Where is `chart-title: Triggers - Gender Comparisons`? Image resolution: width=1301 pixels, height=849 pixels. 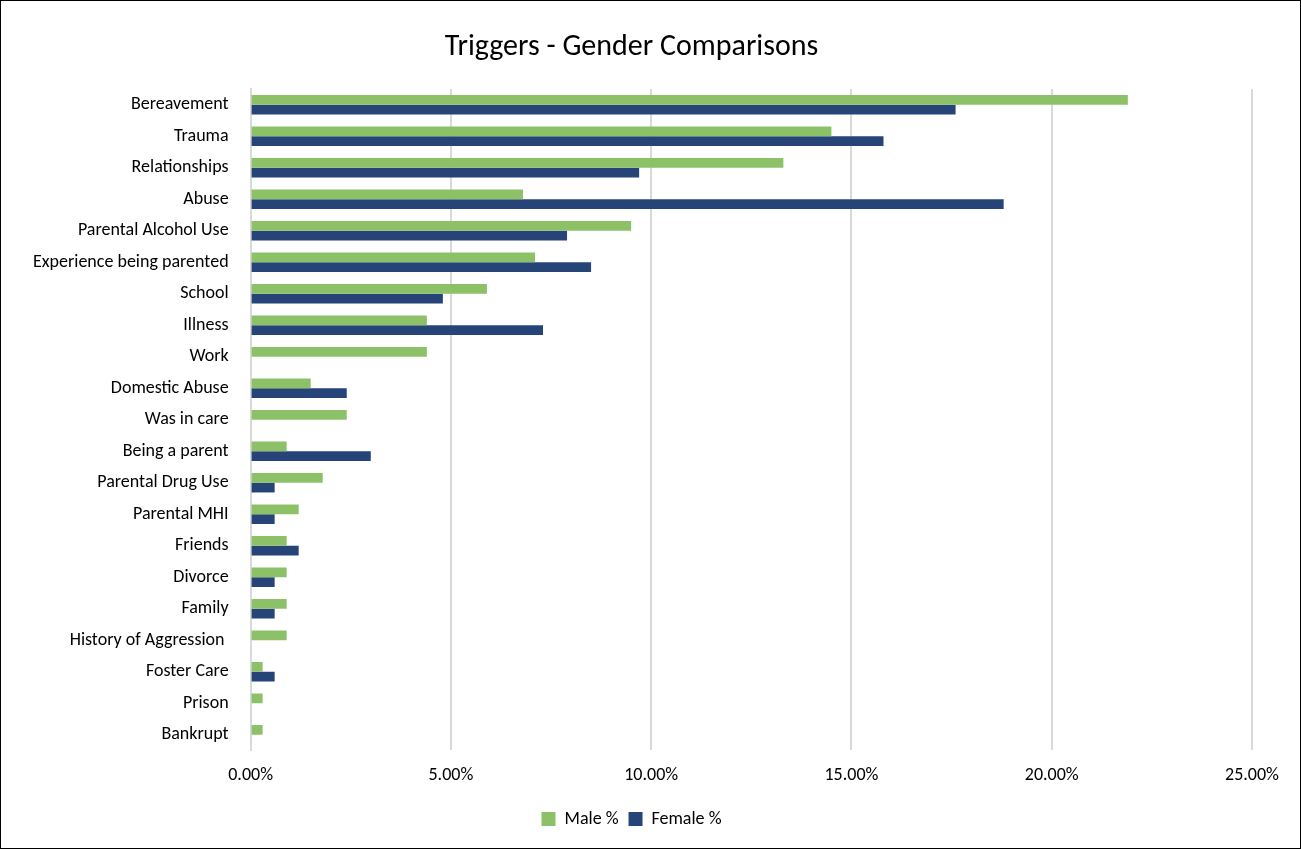
chart-title: Triggers - Gender Comparisons is located at coordinates (631, 44).